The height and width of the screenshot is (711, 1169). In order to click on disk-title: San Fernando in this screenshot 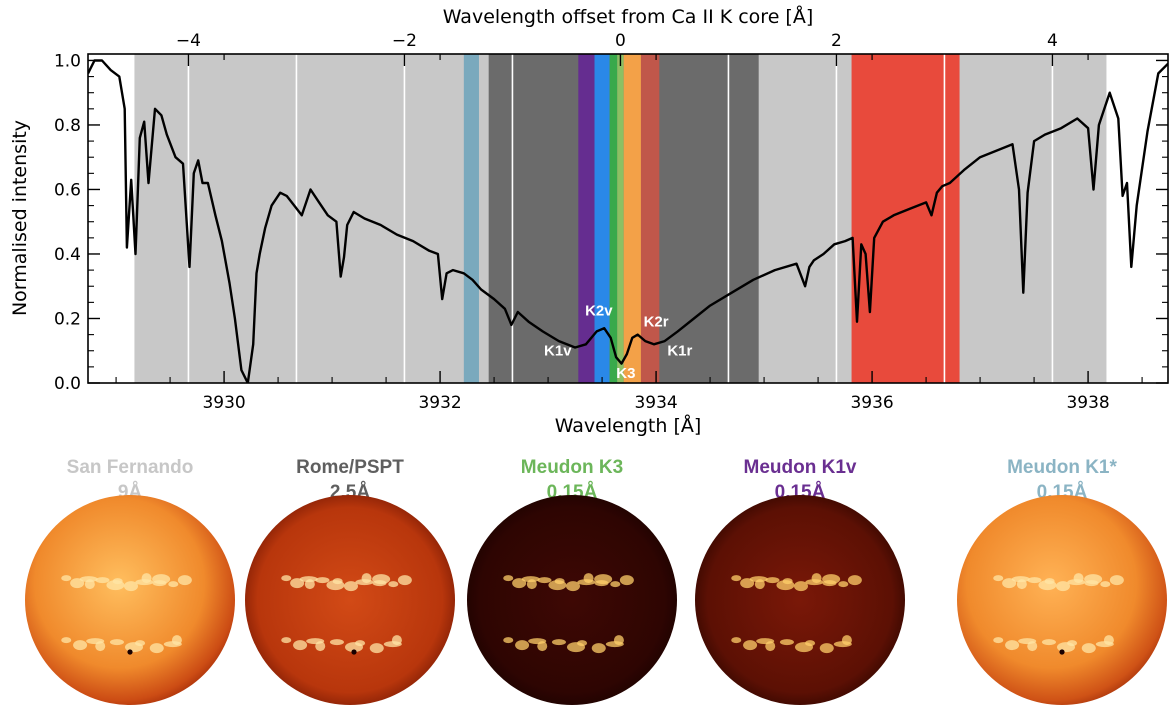, I will do `click(130, 467)`.